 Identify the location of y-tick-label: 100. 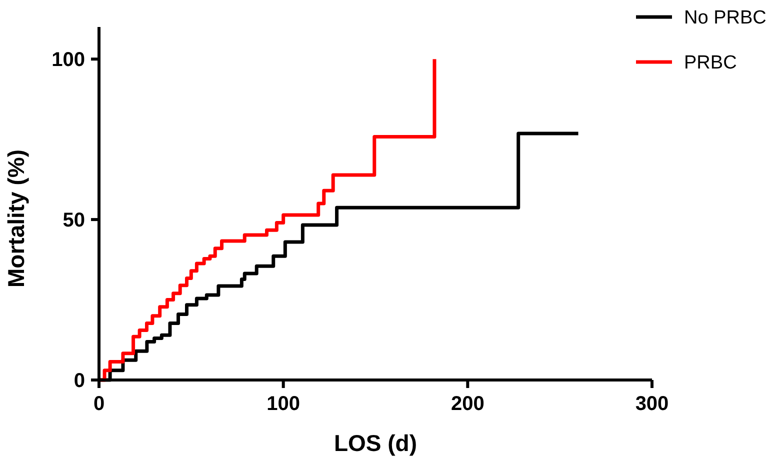
(68, 60).